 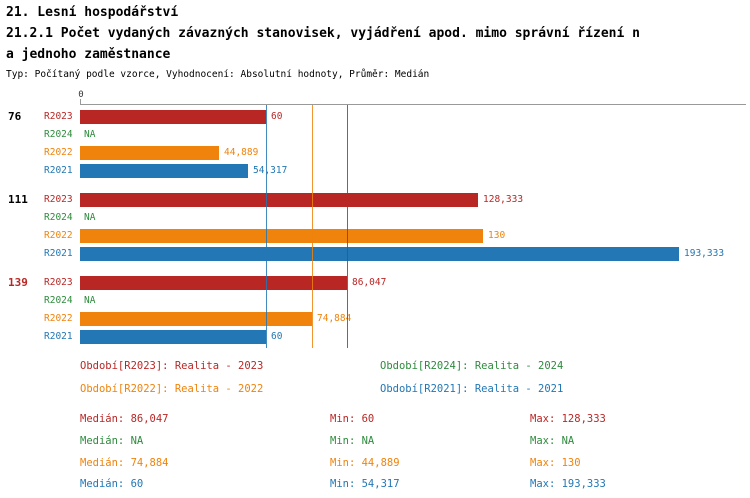 I want to click on stat-min-r2022: Min: 44,889, so click(x=365, y=463).